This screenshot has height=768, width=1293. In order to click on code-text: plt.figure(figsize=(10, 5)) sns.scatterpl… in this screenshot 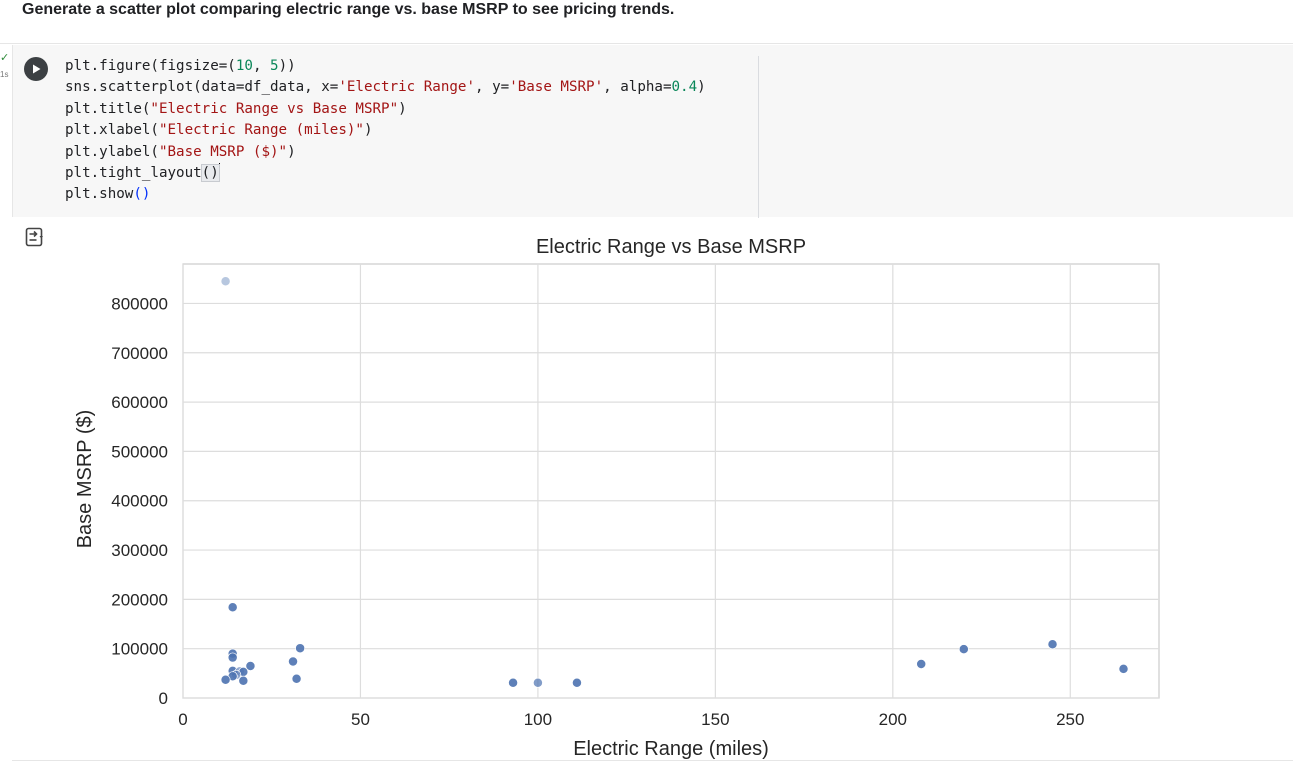, I will do `click(385, 131)`.